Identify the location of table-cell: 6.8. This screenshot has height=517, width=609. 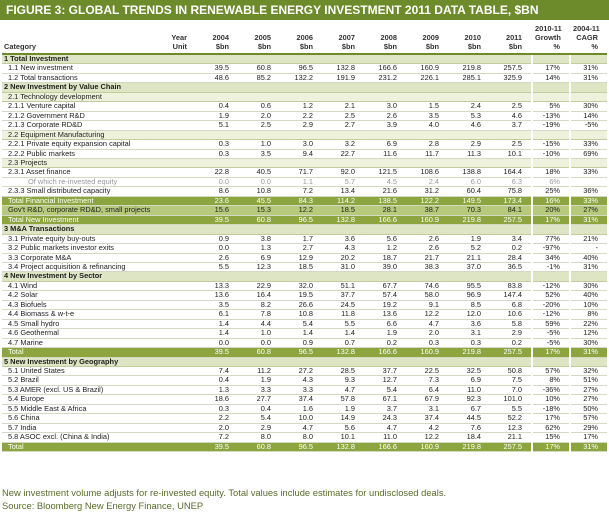
(511, 305).